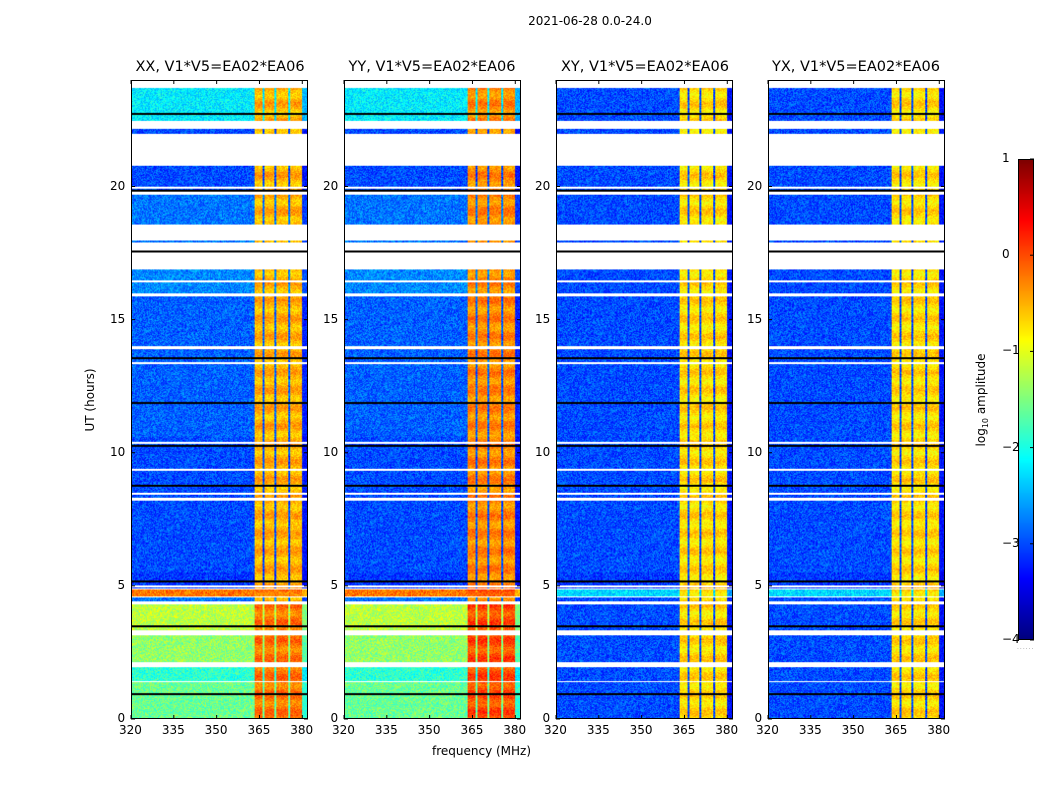  I want to click on colorbar-label-amplitude: amplitude, so click(980, 385).